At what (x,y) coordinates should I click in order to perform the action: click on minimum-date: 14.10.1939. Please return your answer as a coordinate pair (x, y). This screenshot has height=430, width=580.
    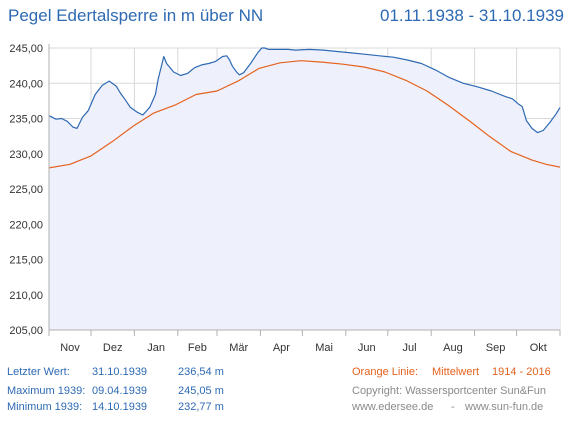
    Looking at the image, I should click on (120, 407).